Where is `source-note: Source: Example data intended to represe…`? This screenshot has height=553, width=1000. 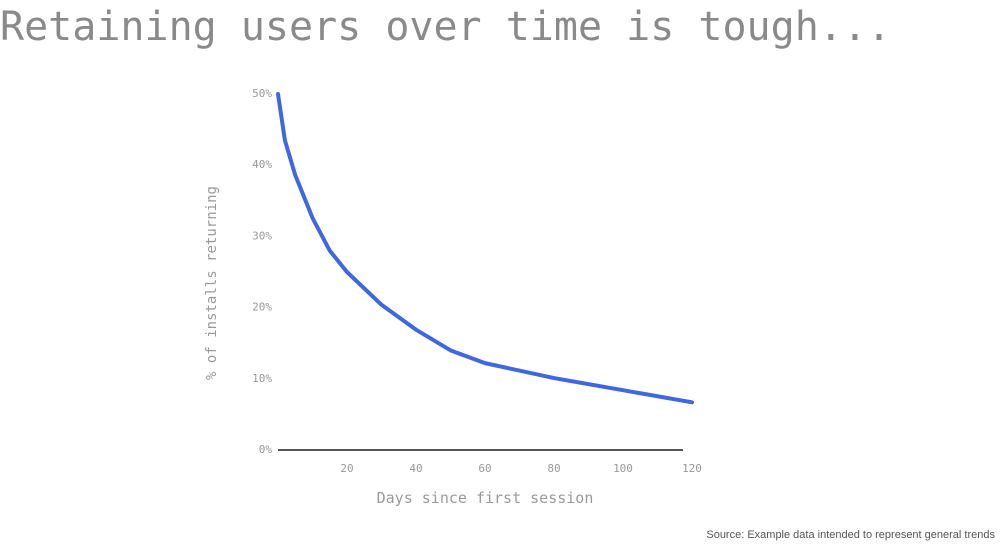
source-note: Source: Example data intended to represe… is located at coordinates (850, 535).